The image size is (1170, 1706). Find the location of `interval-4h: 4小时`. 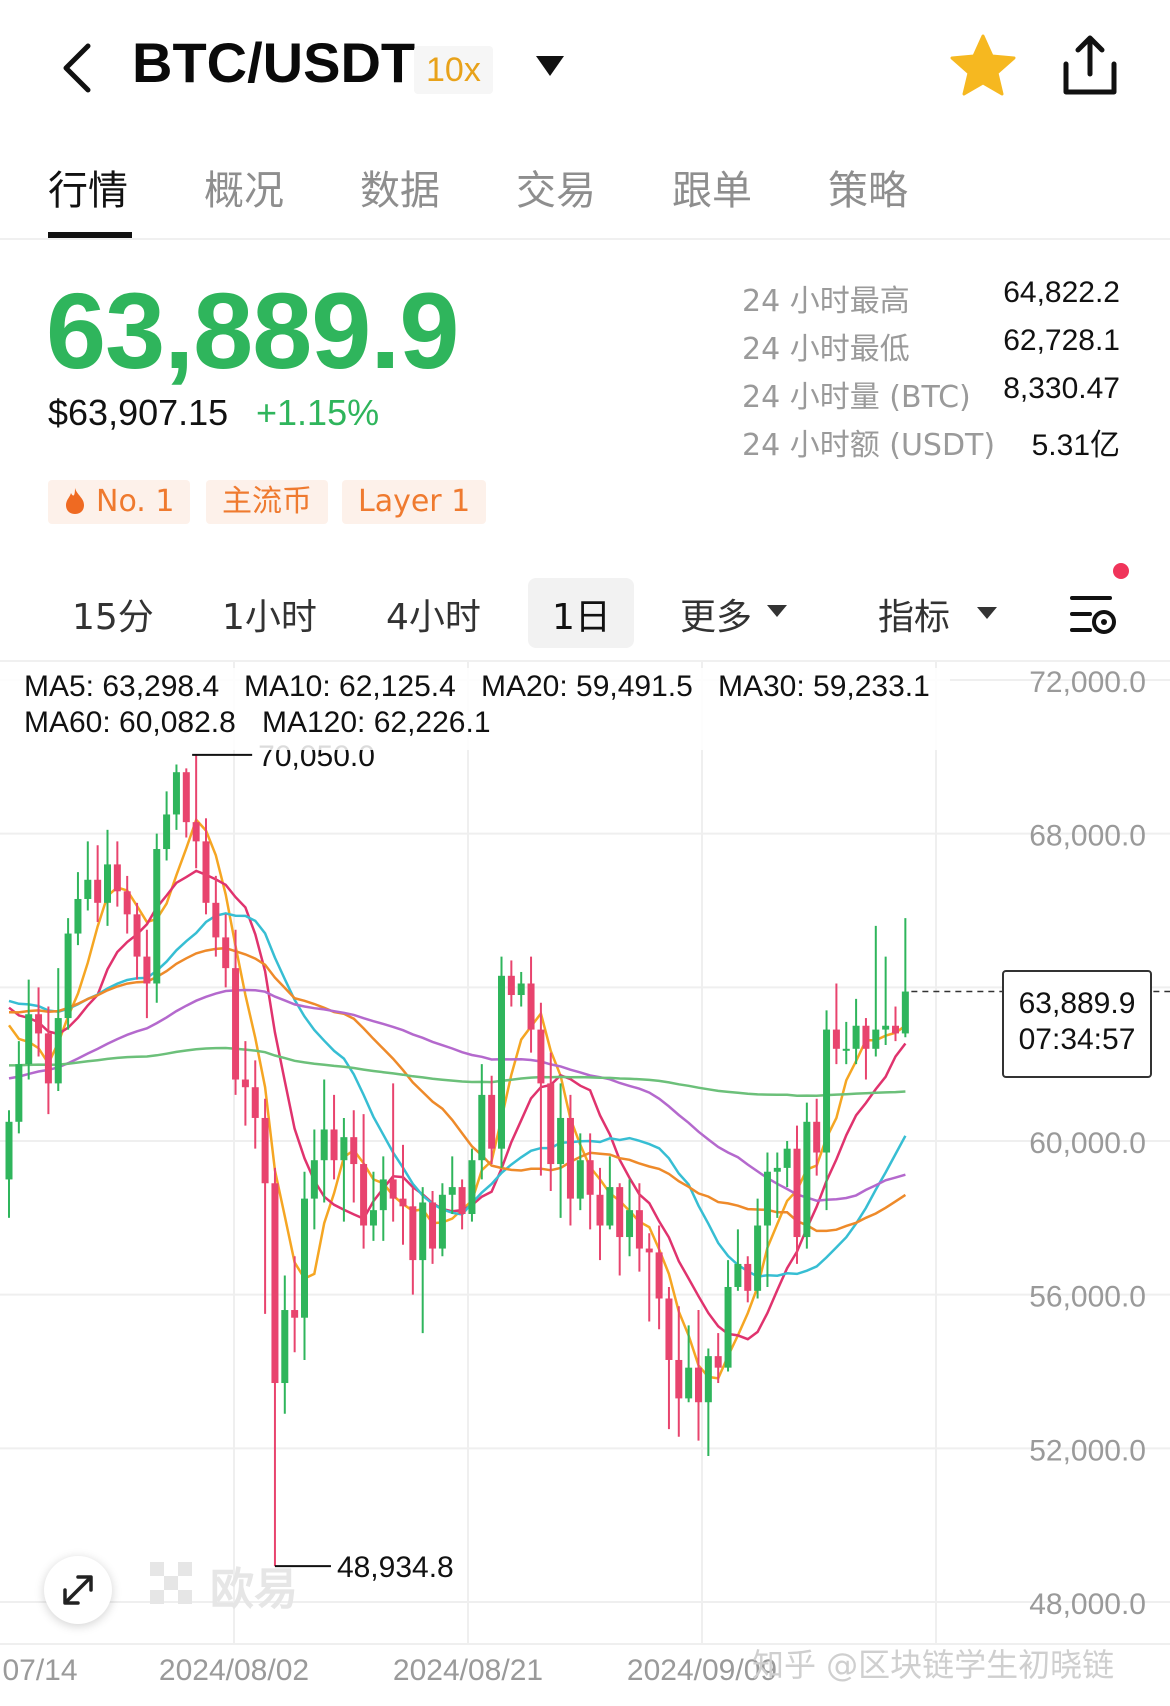

interval-4h: 4小时 is located at coordinates (433, 617).